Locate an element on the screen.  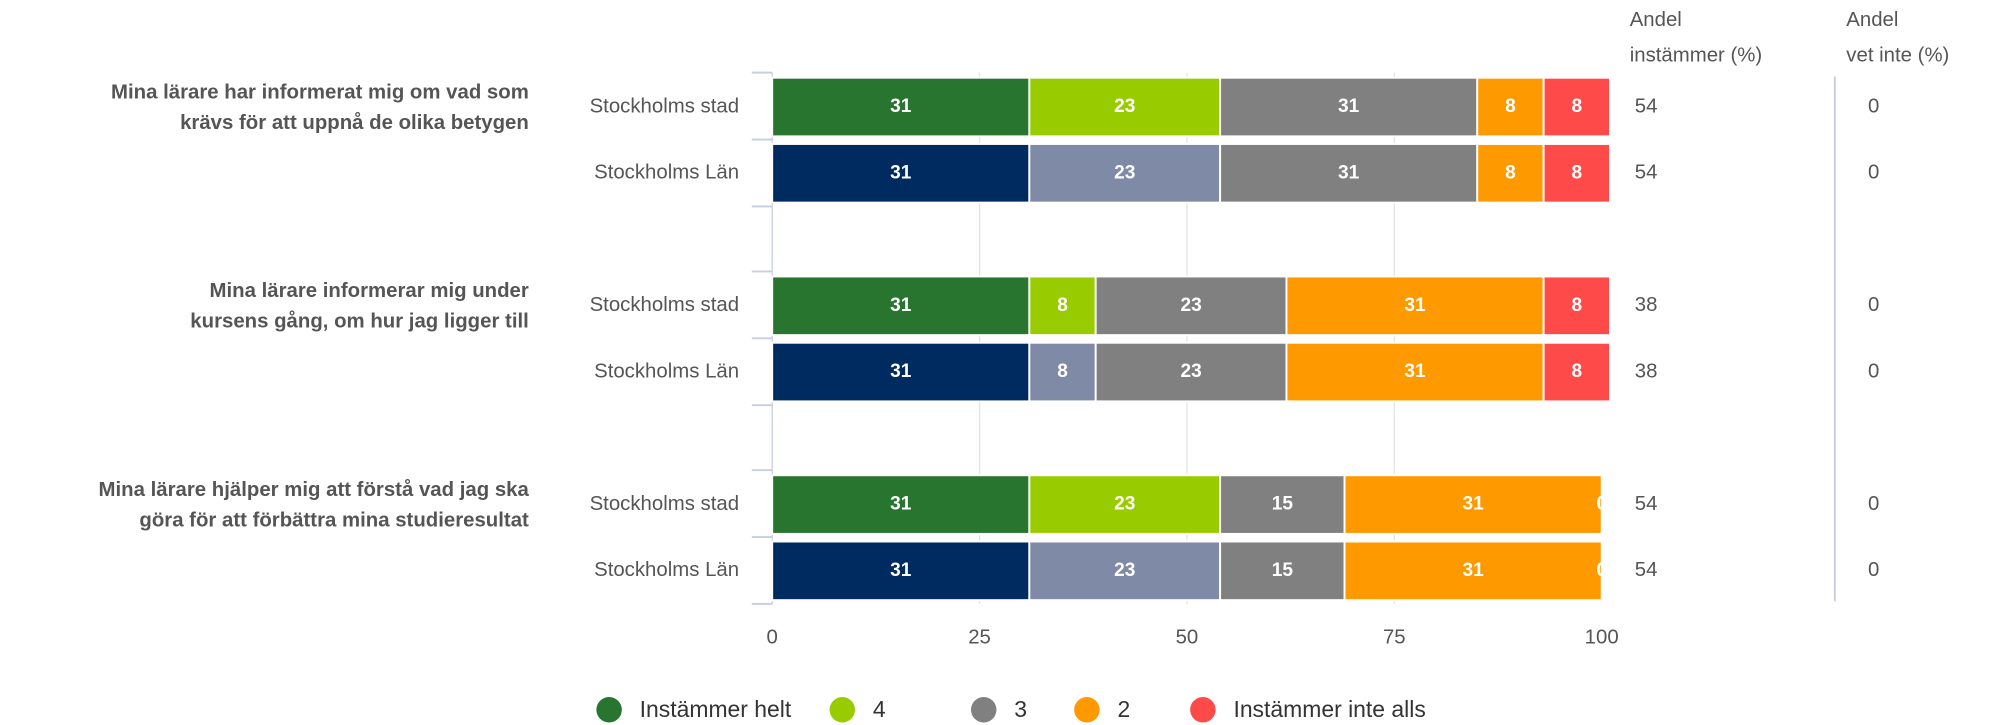
legend-label: 3 is located at coordinates (1020, 709).